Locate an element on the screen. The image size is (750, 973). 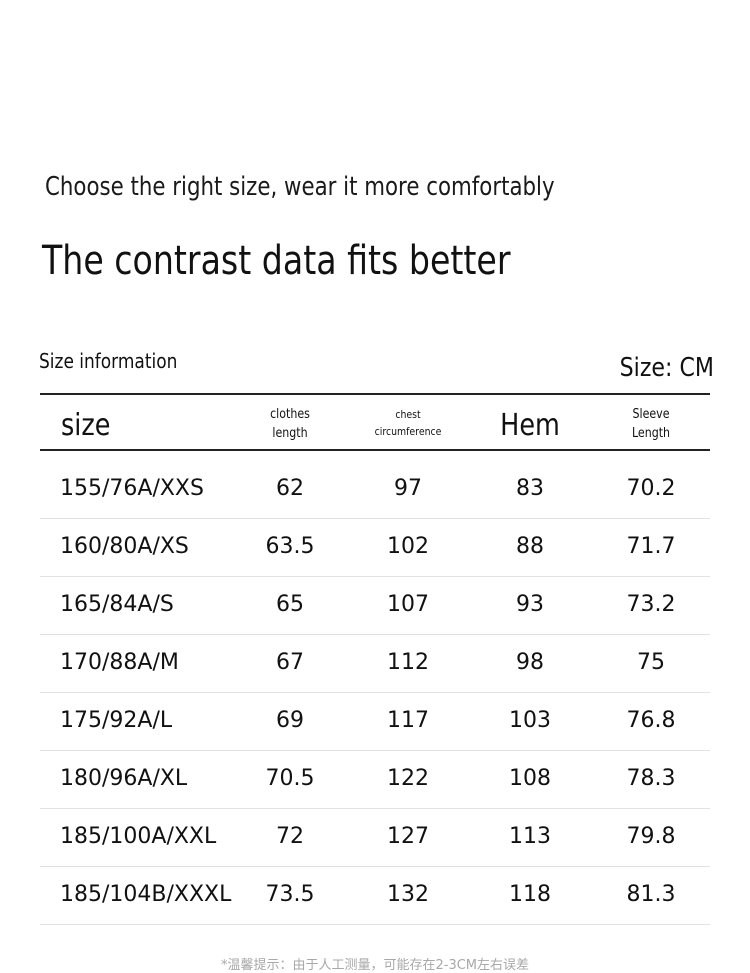
cell-chest: 107 is located at coordinates (408, 604).